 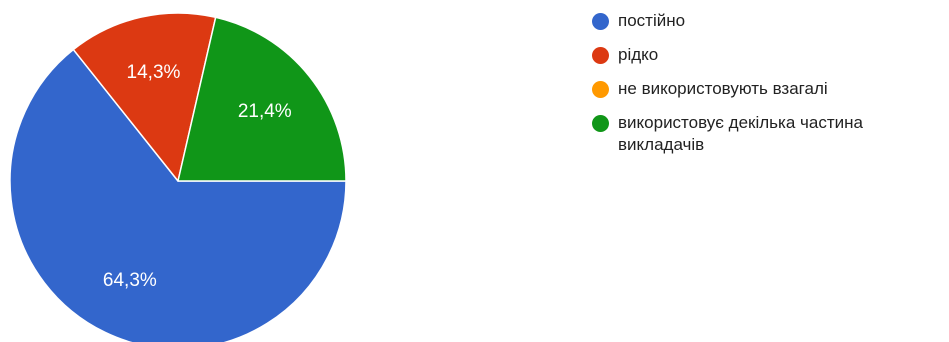 I want to click on legend-item-0: постійно, so click(x=770, y=21).